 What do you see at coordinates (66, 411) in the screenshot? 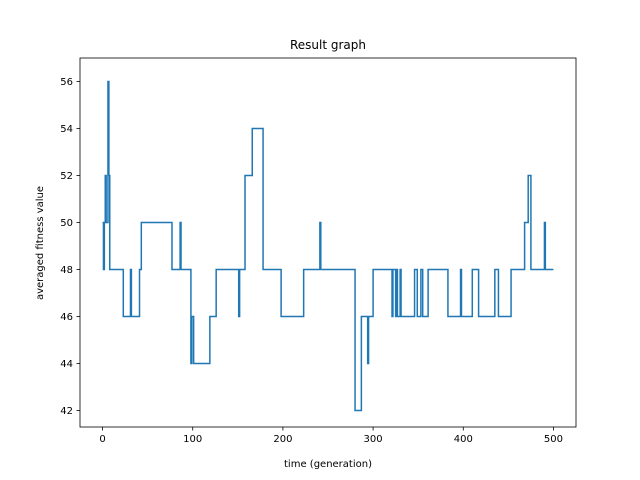
I see `y-tick-label: 42` at bounding box center [66, 411].